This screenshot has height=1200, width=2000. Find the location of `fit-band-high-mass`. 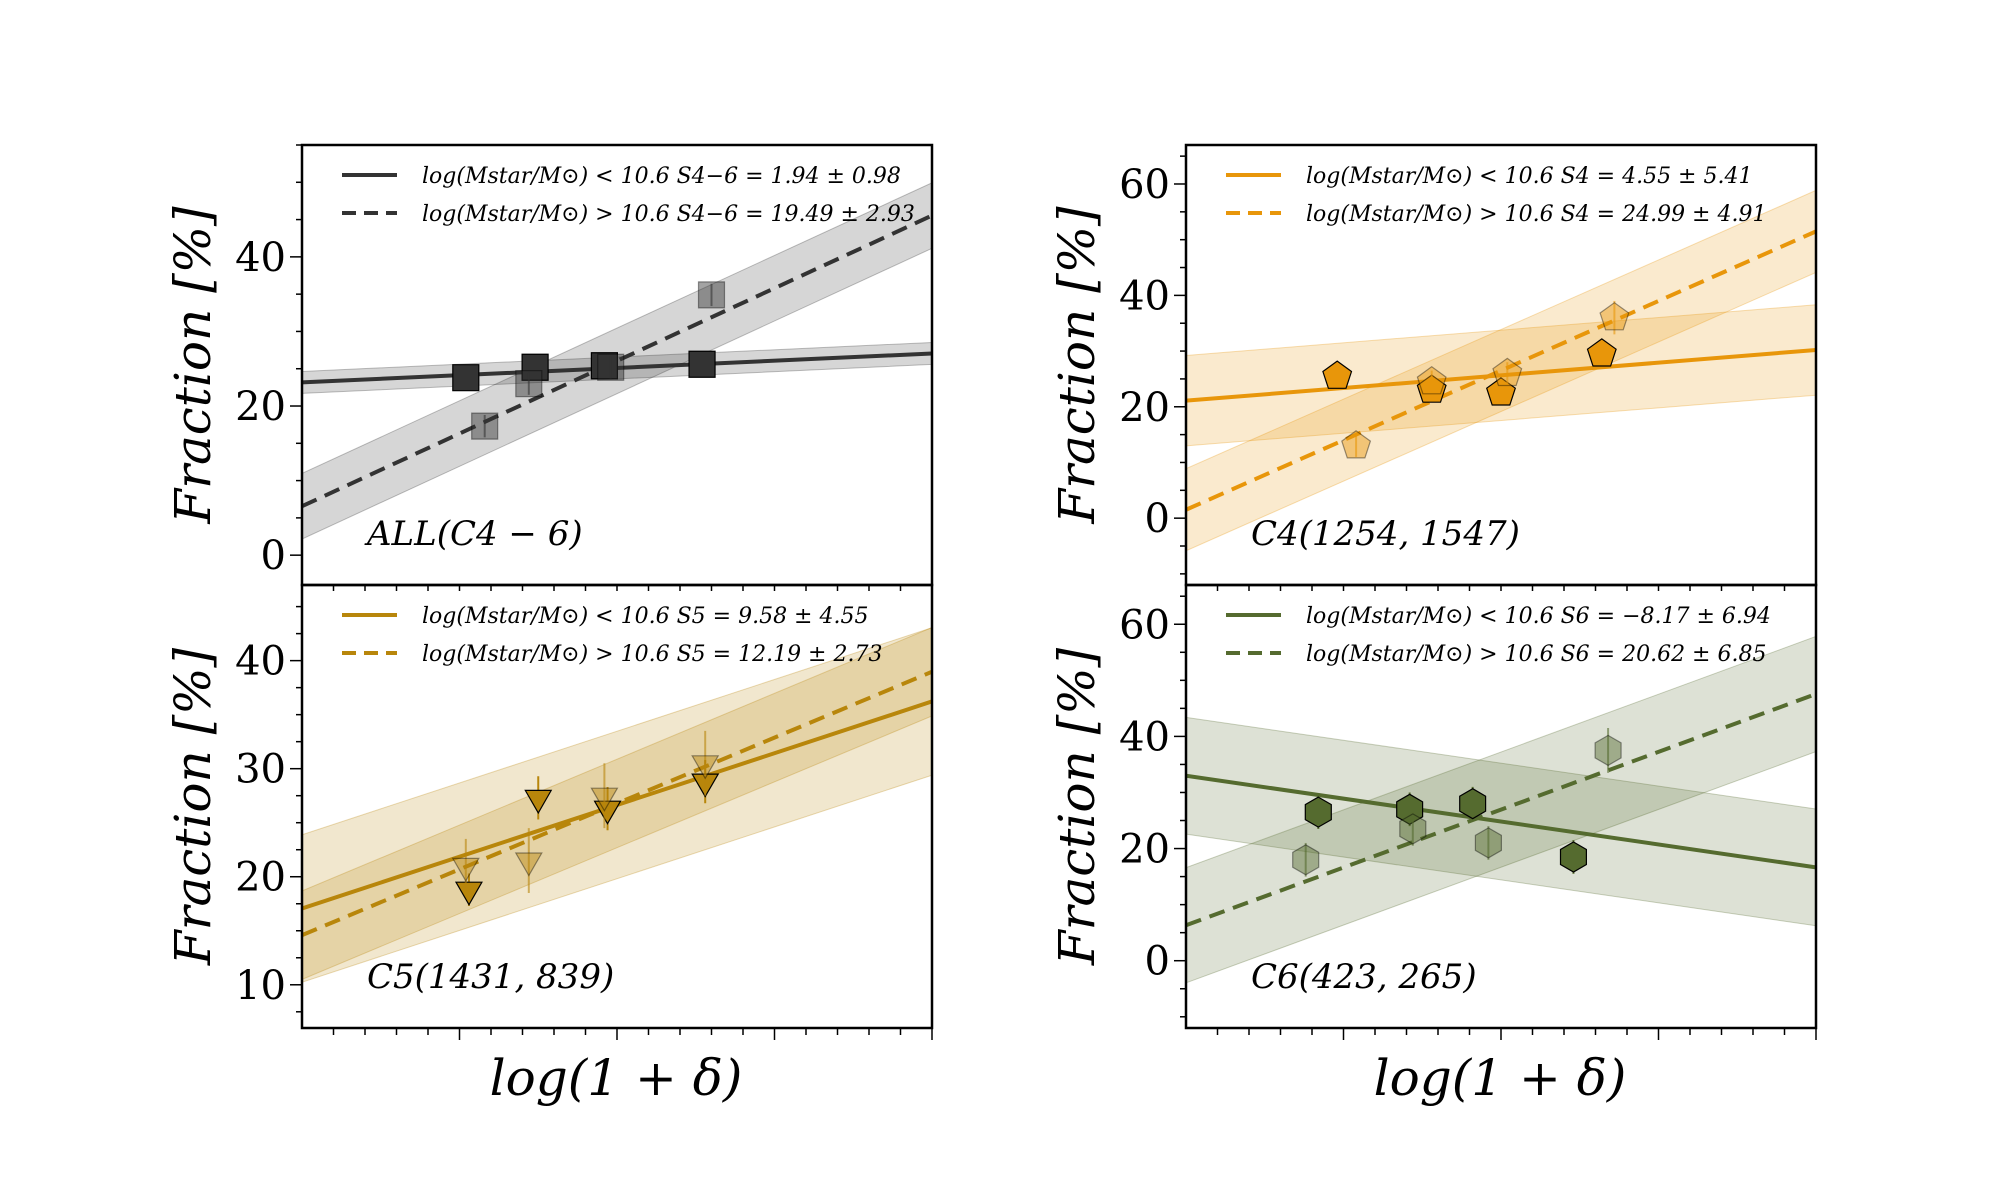

fit-band-high-mass is located at coordinates (1501, 370).